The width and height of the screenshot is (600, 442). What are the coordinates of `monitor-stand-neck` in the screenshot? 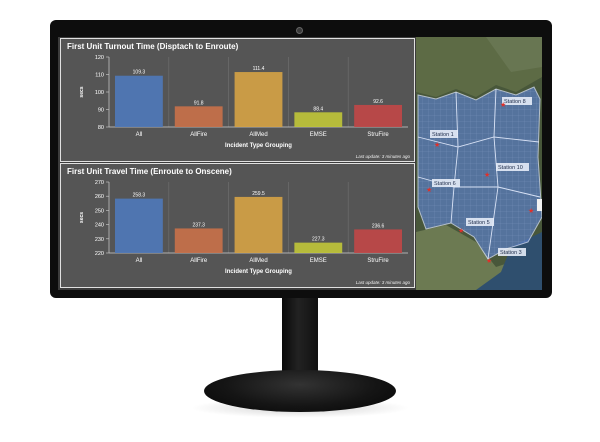 It's located at (300, 340).